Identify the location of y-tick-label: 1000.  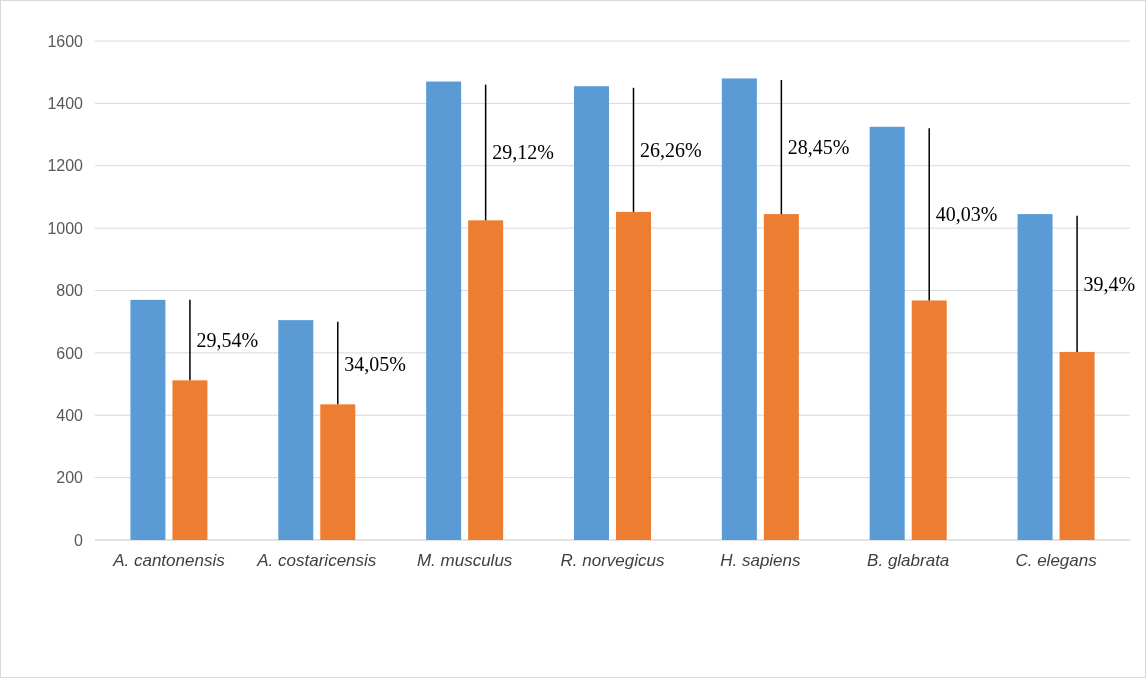
(65, 228).